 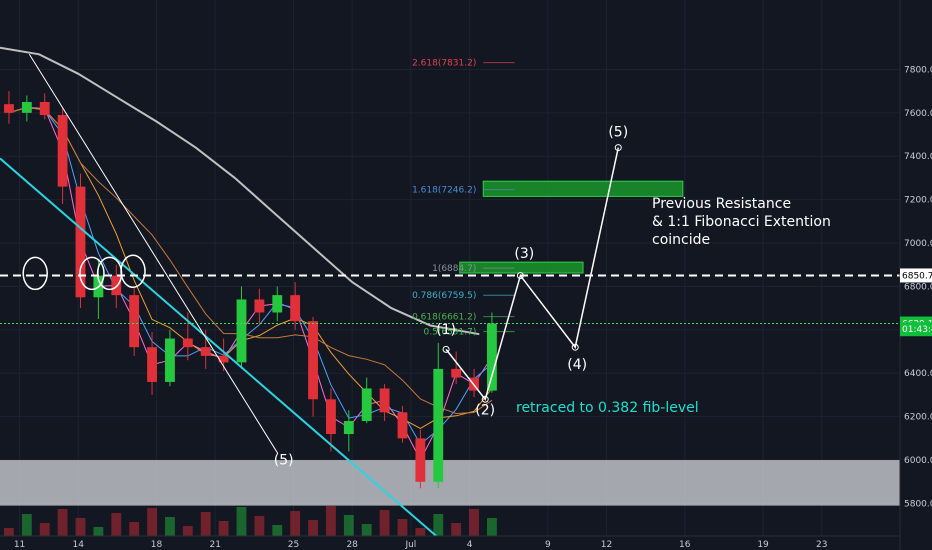 I want to click on x-tick-label: 23, so click(x=821, y=545).